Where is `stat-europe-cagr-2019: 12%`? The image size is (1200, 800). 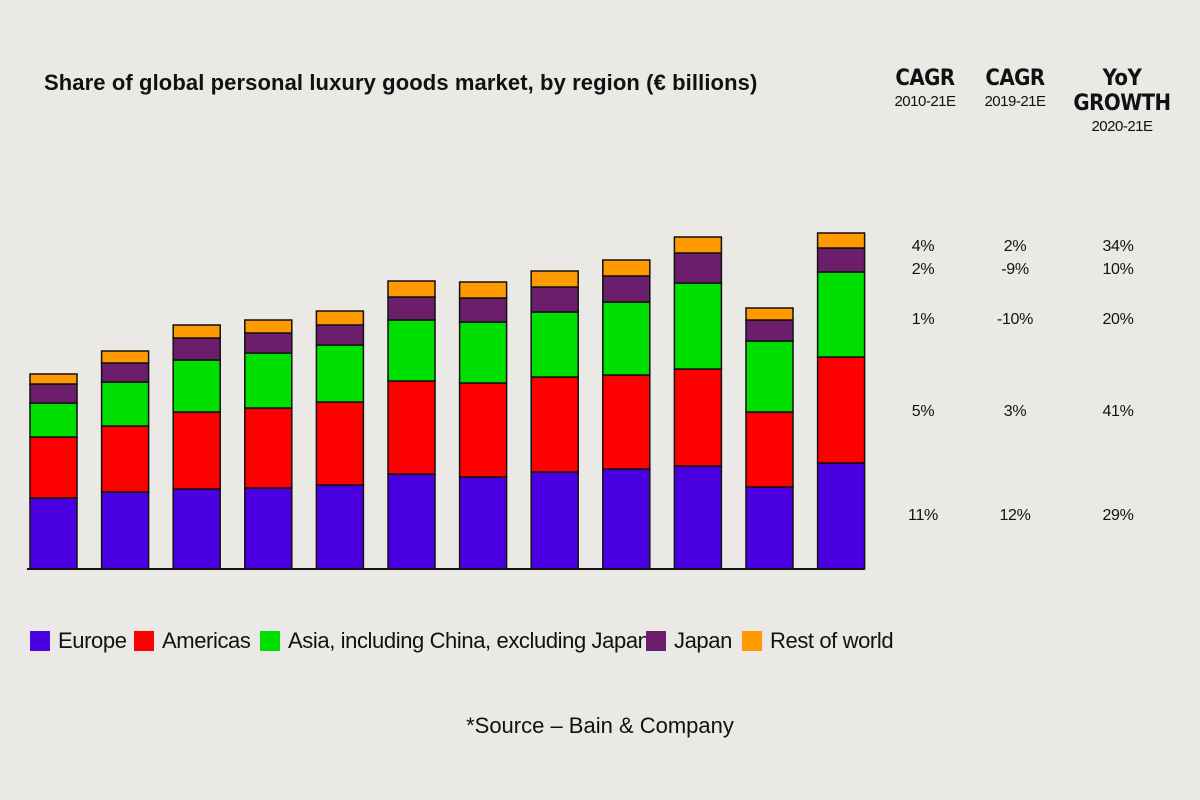
stat-europe-cagr-2019: 12% is located at coordinates (1015, 515).